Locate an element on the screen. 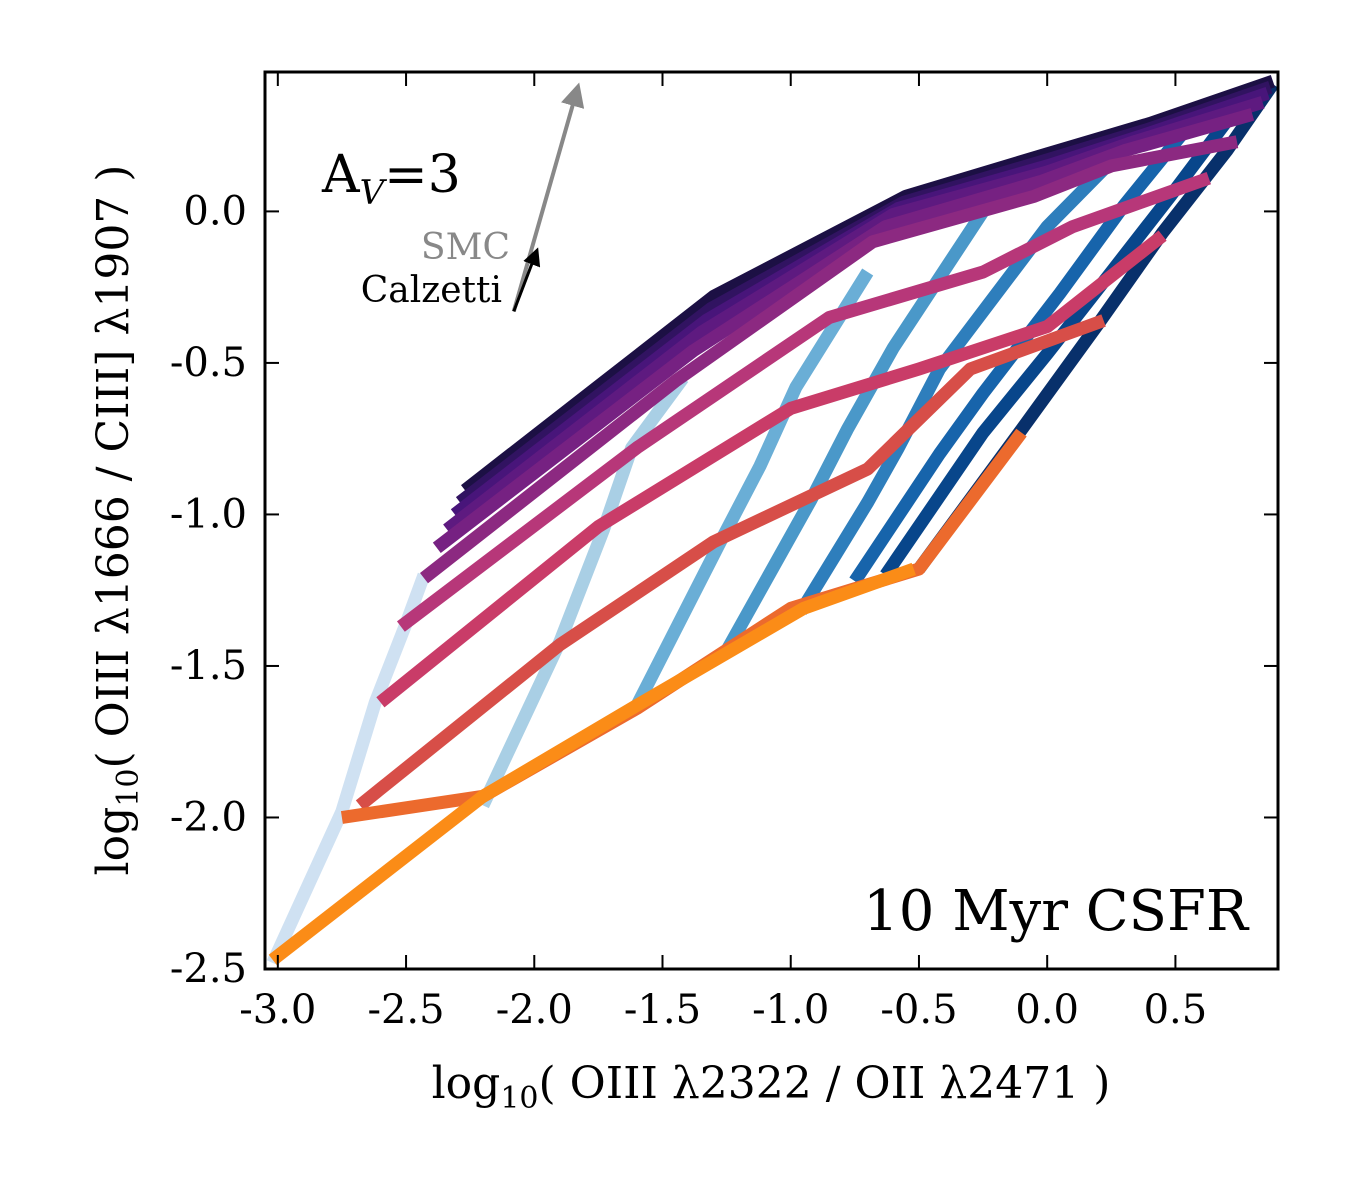  y-axis-title: log10( OIII λ1666 / CIII] λ1907 ) is located at coordinates (117, 520).